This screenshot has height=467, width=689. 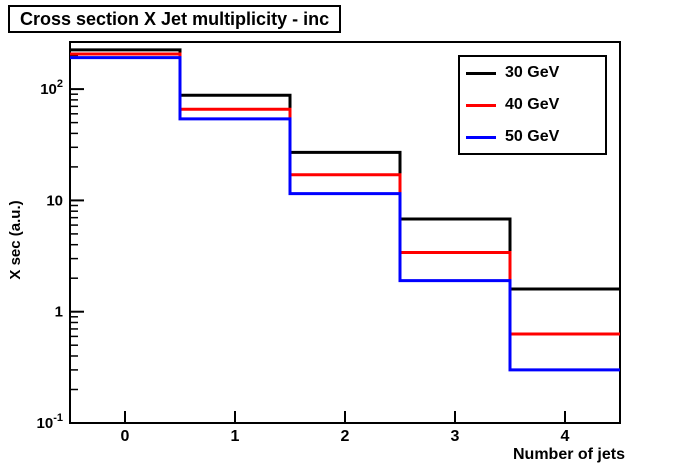 I want to click on x-axis-title: Number of jets, so click(x=569, y=454).